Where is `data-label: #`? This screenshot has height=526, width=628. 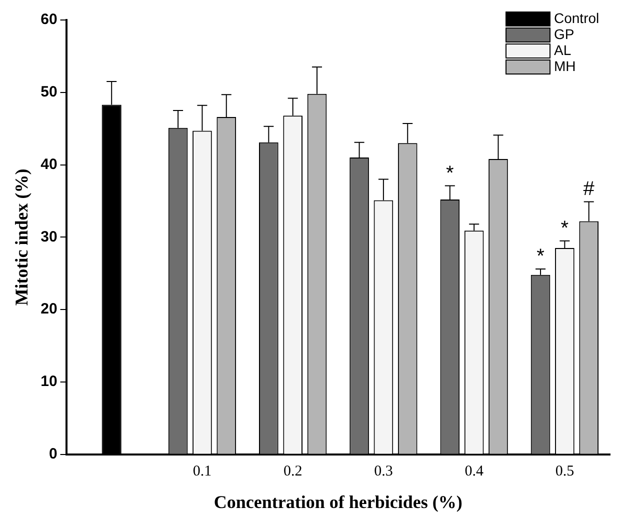
data-label: # is located at coordinates (589, 189).